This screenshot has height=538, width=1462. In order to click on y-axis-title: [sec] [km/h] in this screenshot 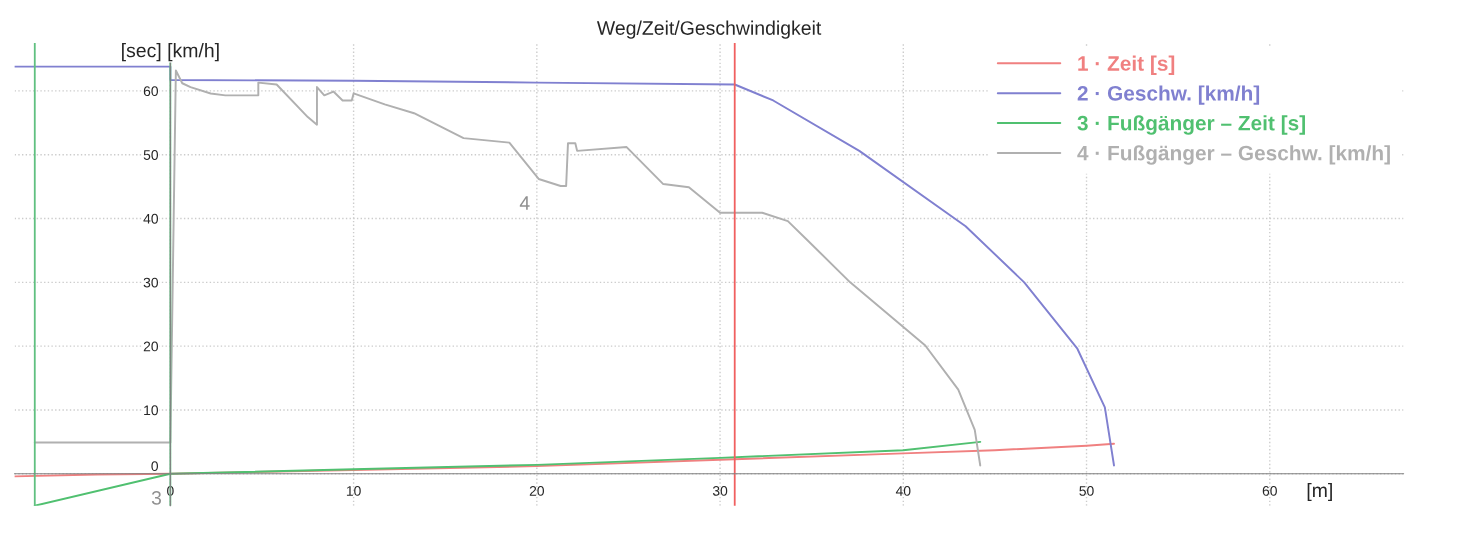, I will do `click(170, 52)`.